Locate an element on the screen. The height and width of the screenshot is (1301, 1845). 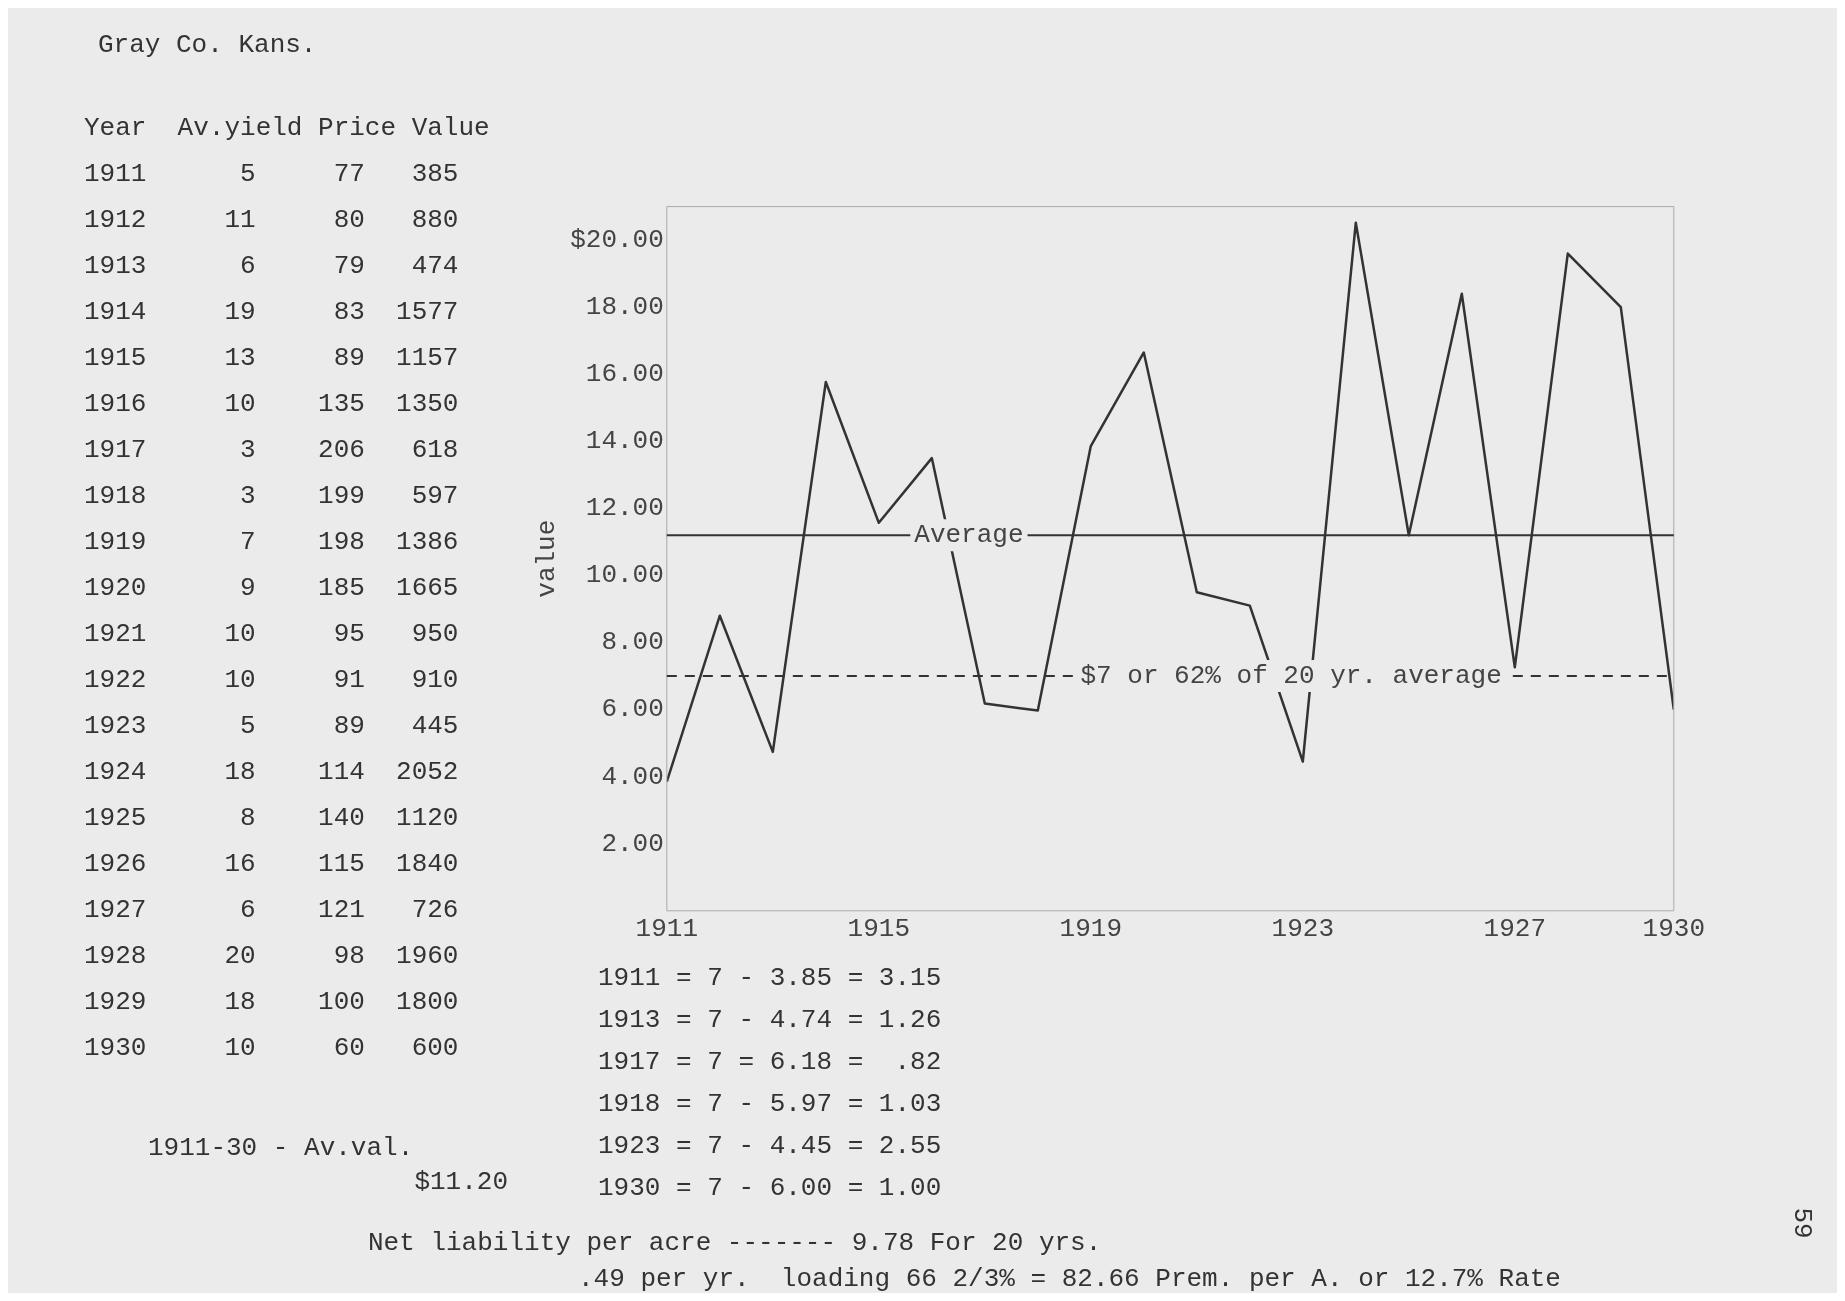
text: 59 is located at coordinates (1801, 1223).